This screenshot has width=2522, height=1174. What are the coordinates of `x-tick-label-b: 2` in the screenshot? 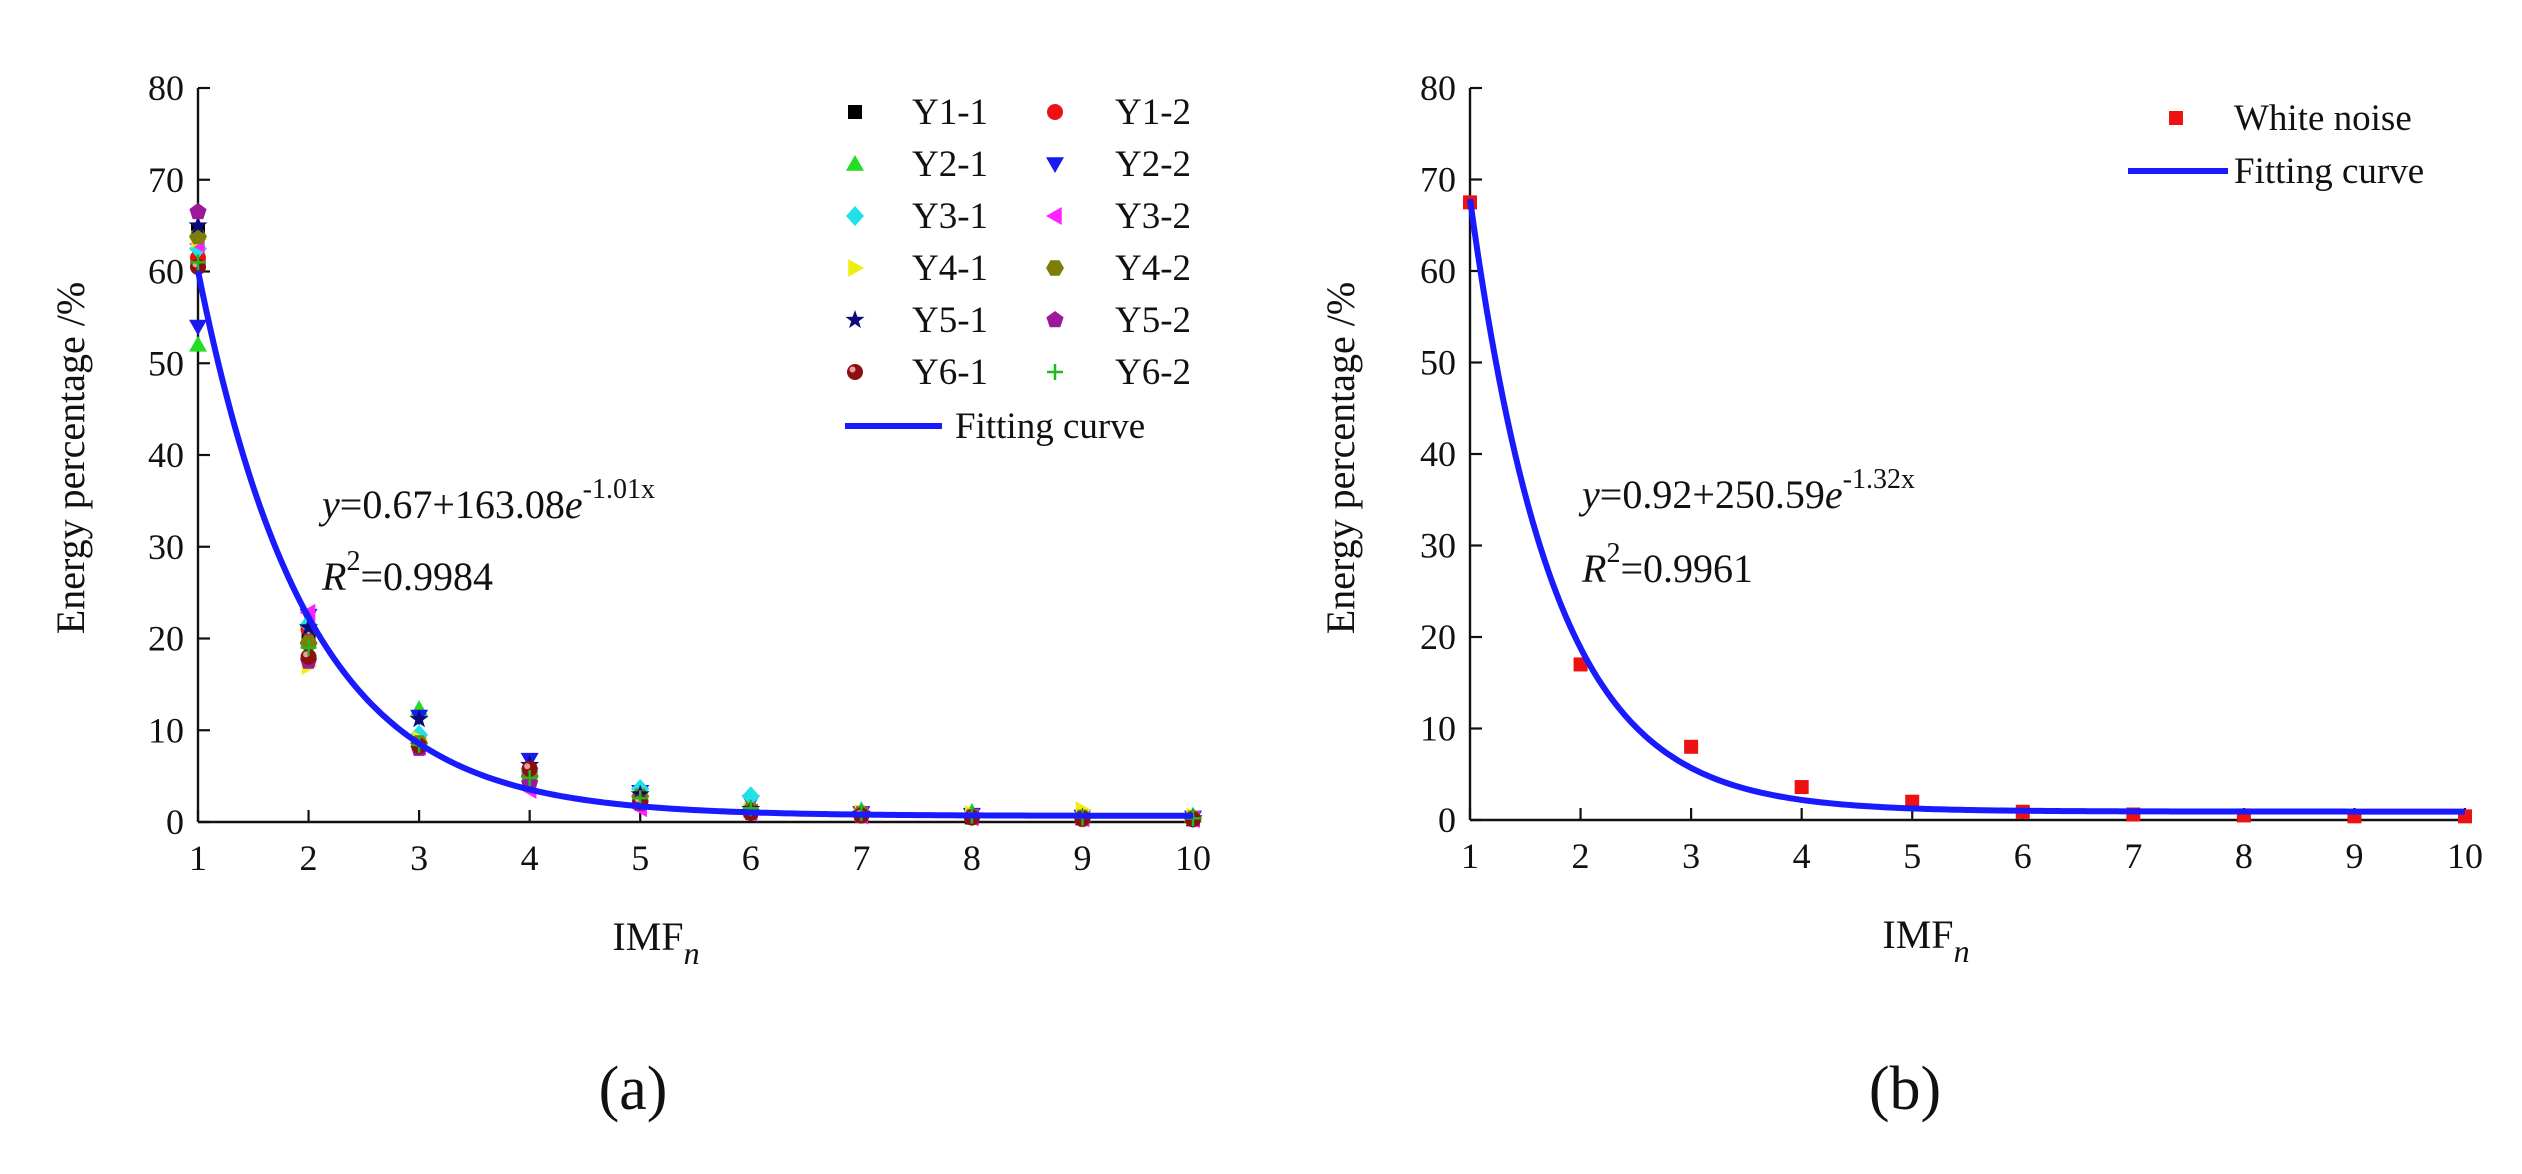 It's located at (1581, 856).